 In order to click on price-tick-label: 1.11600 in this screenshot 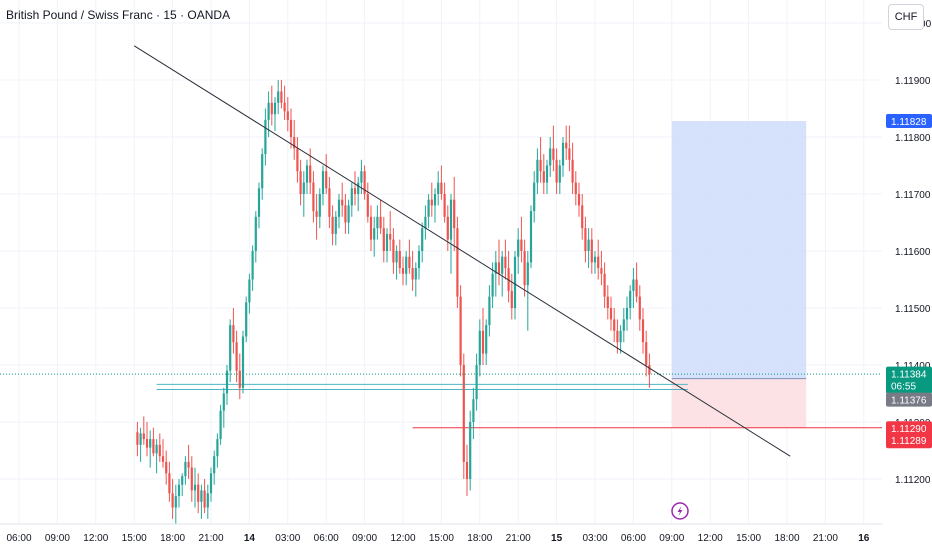, I will do `click(913, 252)`.